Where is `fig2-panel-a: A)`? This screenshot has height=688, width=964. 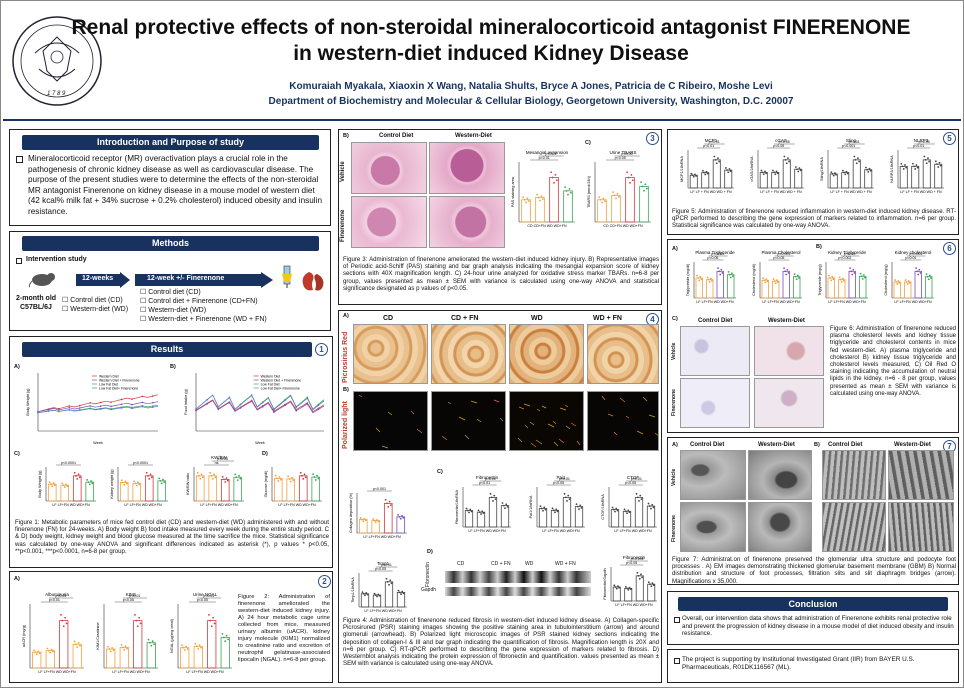 fig2-panel-a: A) is located at coordinates (17, 579).